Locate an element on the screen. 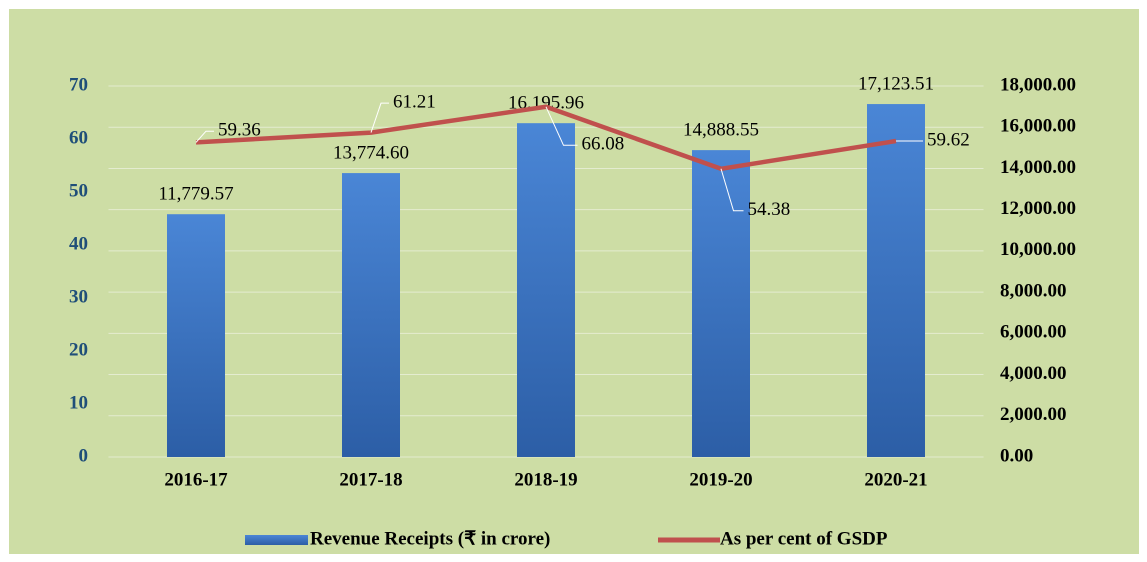 The height and width of the screenshot is (562, 1147). y-tick-label: 60 is located at coordinates (78, 137).